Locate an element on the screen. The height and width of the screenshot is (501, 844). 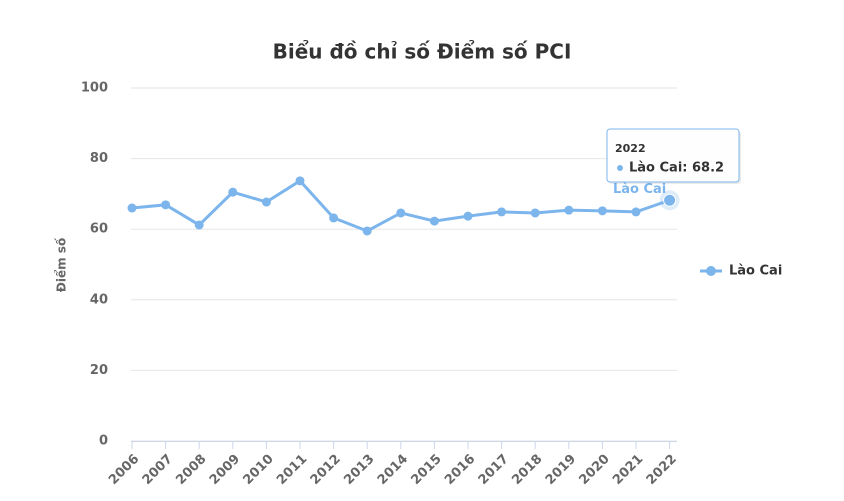
x-tick-label: 2008 is located at coordinates (191, 470).